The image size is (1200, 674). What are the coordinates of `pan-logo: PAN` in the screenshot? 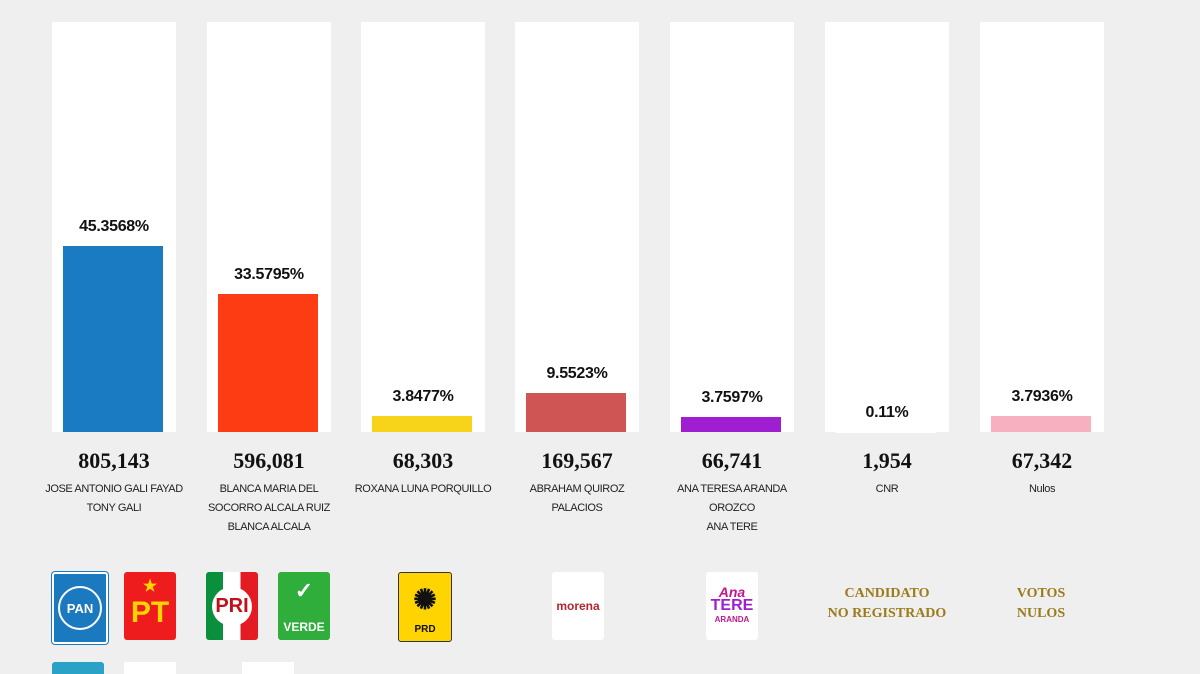 It's located at (80, 608).